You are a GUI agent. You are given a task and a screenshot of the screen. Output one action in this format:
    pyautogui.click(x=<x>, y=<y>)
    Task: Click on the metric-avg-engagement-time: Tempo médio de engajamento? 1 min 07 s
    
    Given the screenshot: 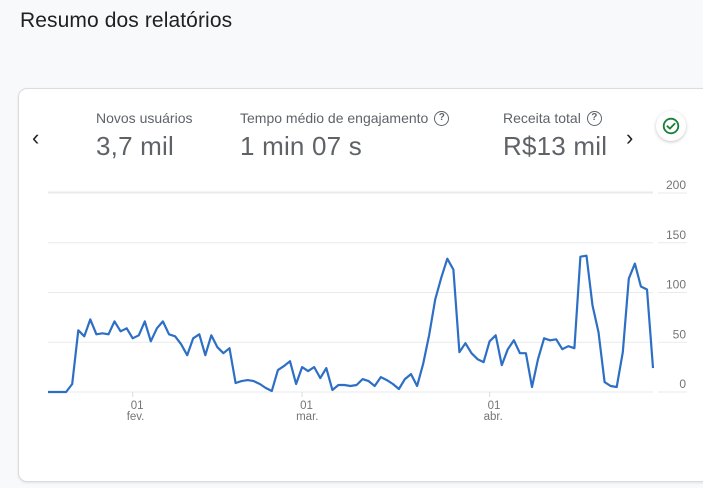 What is the action you would take?
    pyautogui.click(x=345, y=135)
    